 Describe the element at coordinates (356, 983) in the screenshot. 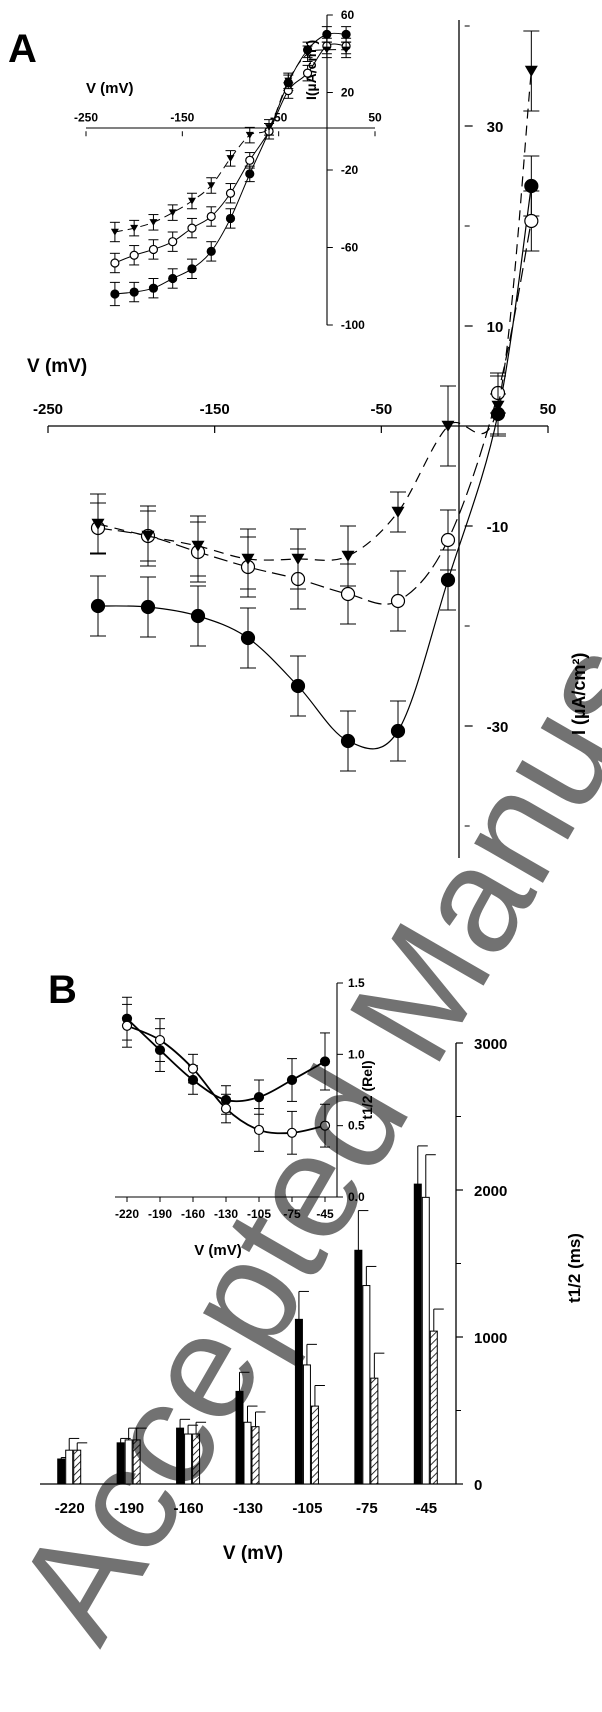

I see `inset-b-y-tick-label: 1.5` at that location.